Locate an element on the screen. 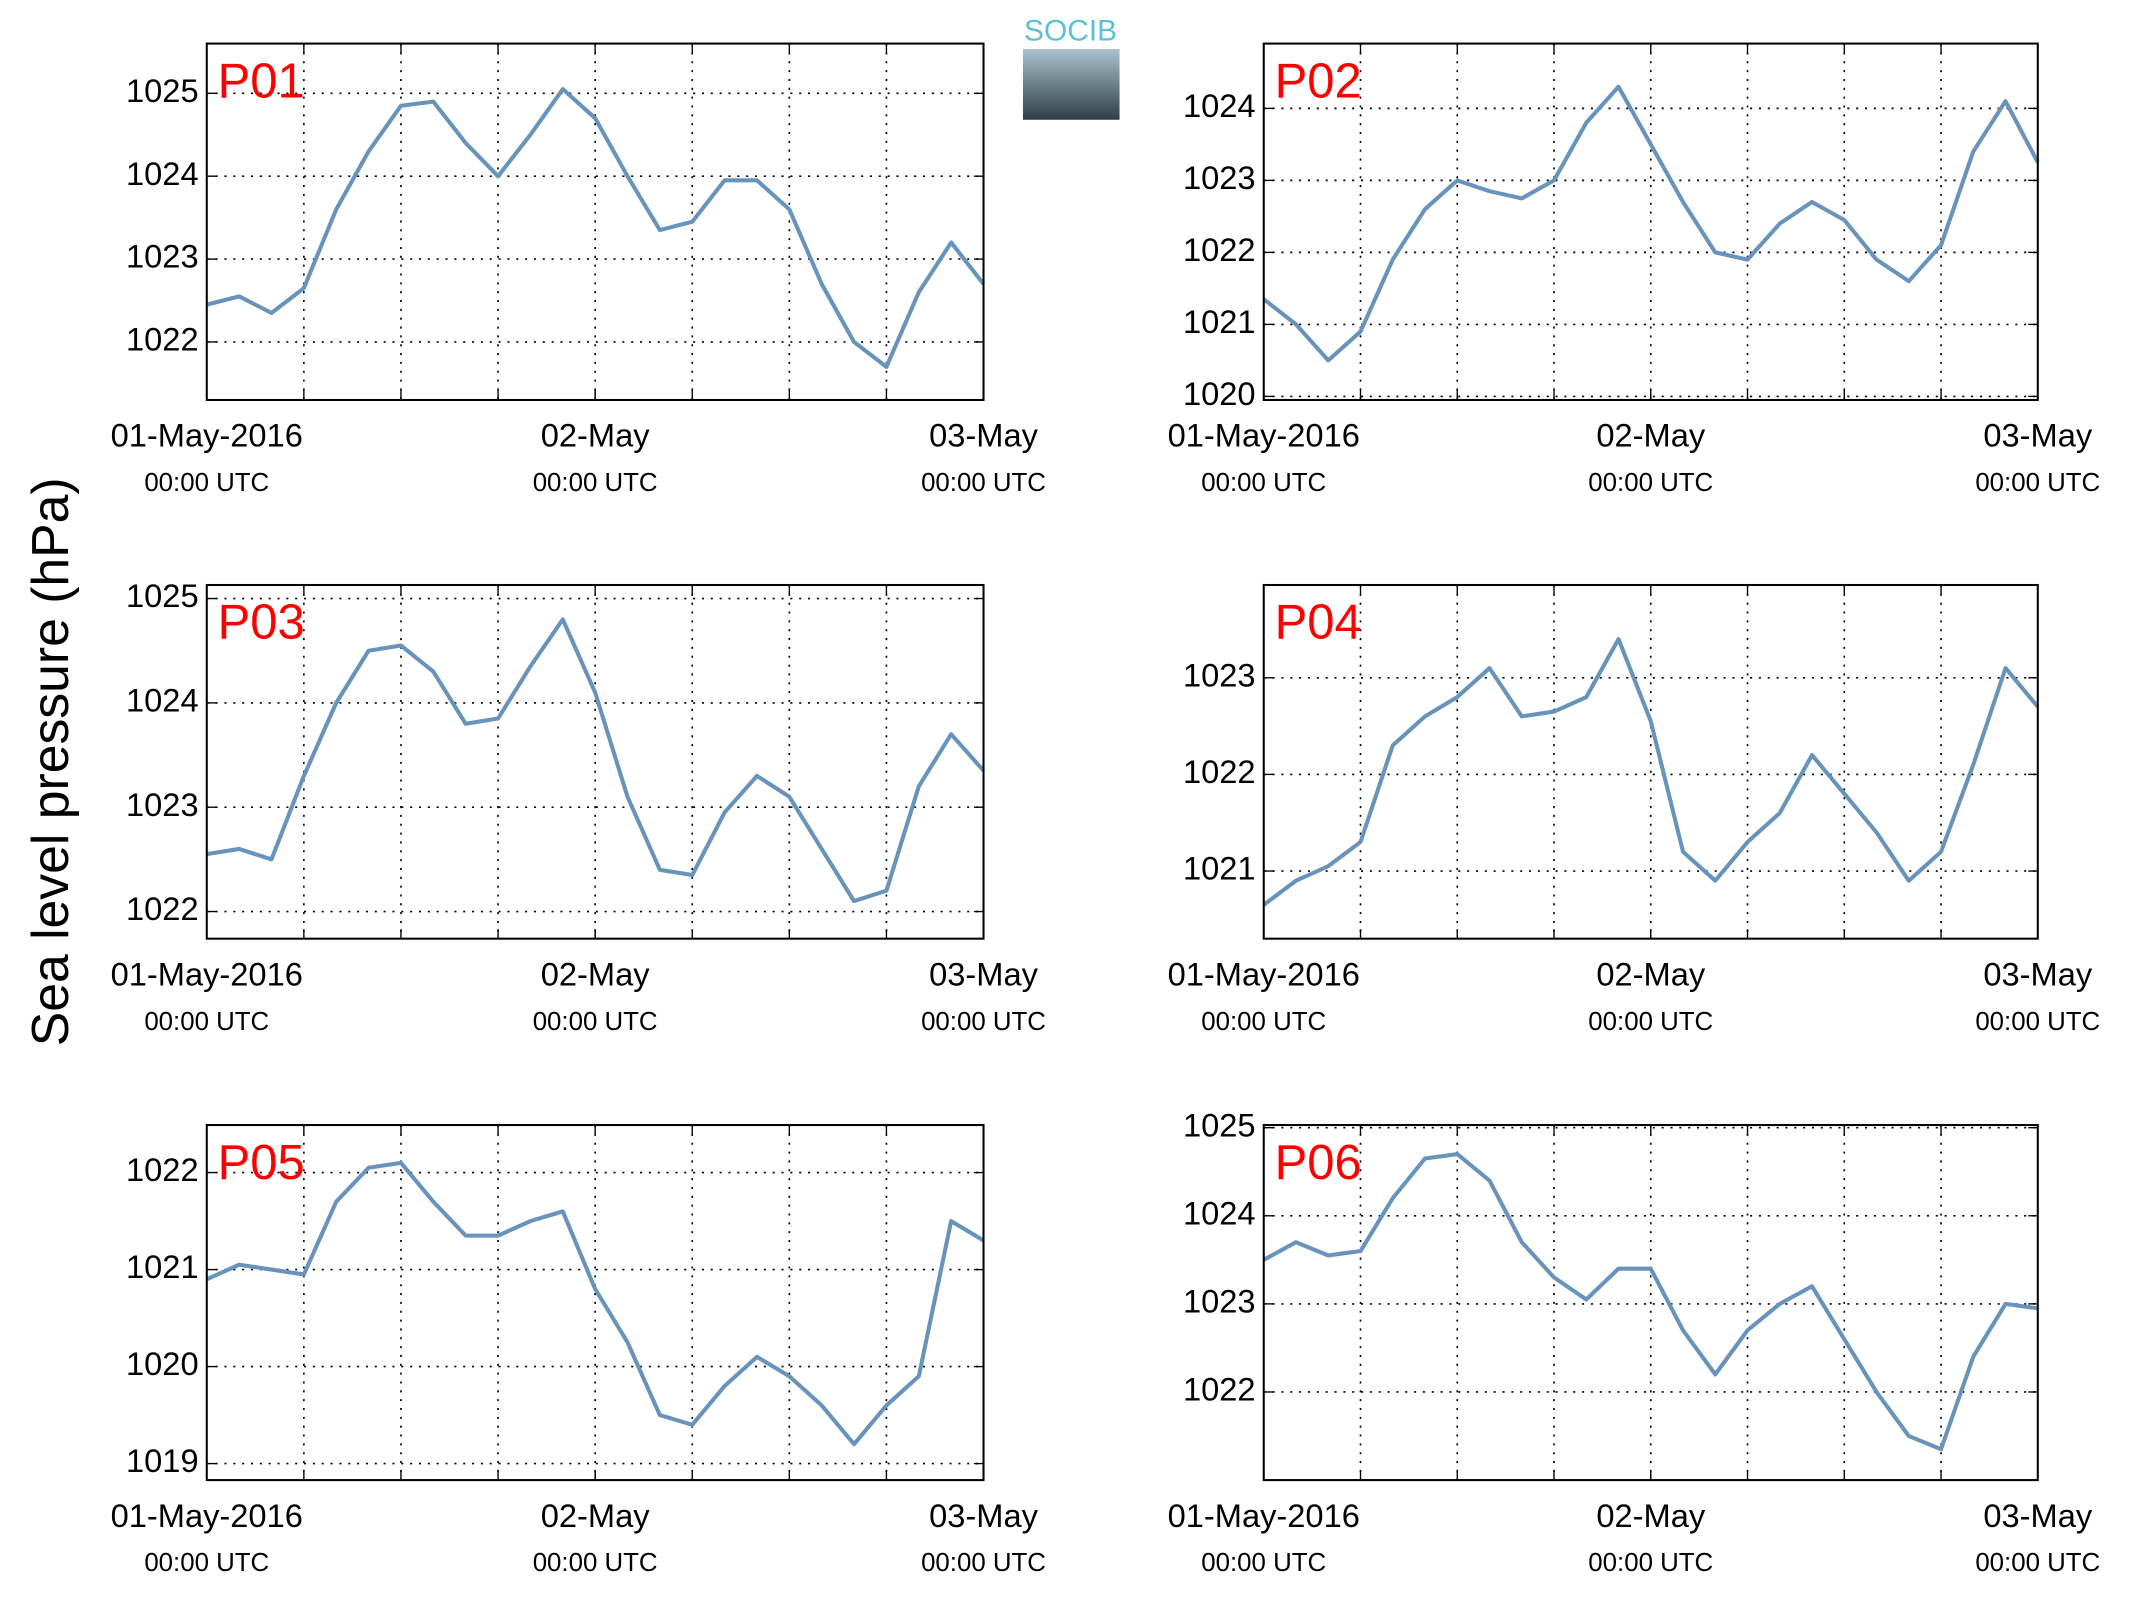  y-tick-label: 1019 is located at coordinates (162, 1460).